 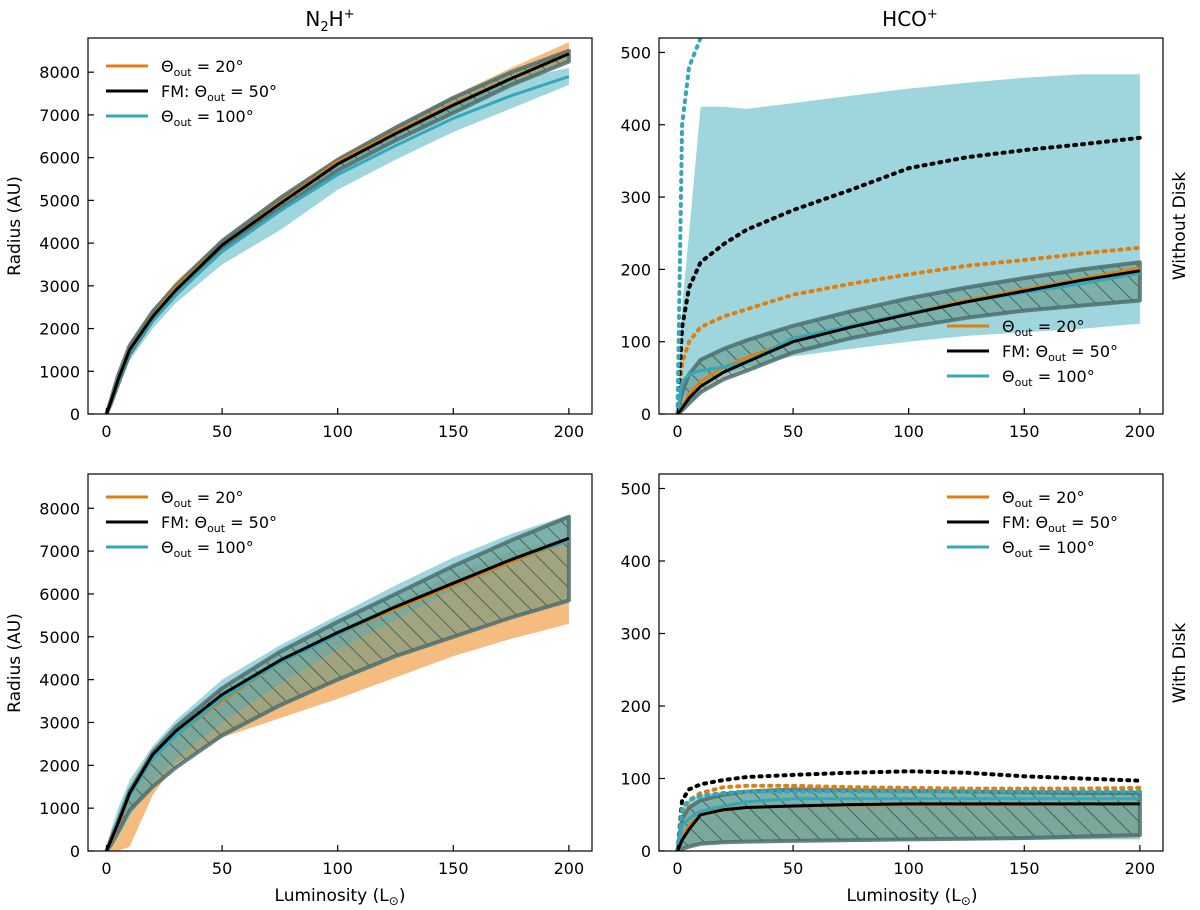 I want to click on y-tick-label: 7000, so click(x=59, y=551).